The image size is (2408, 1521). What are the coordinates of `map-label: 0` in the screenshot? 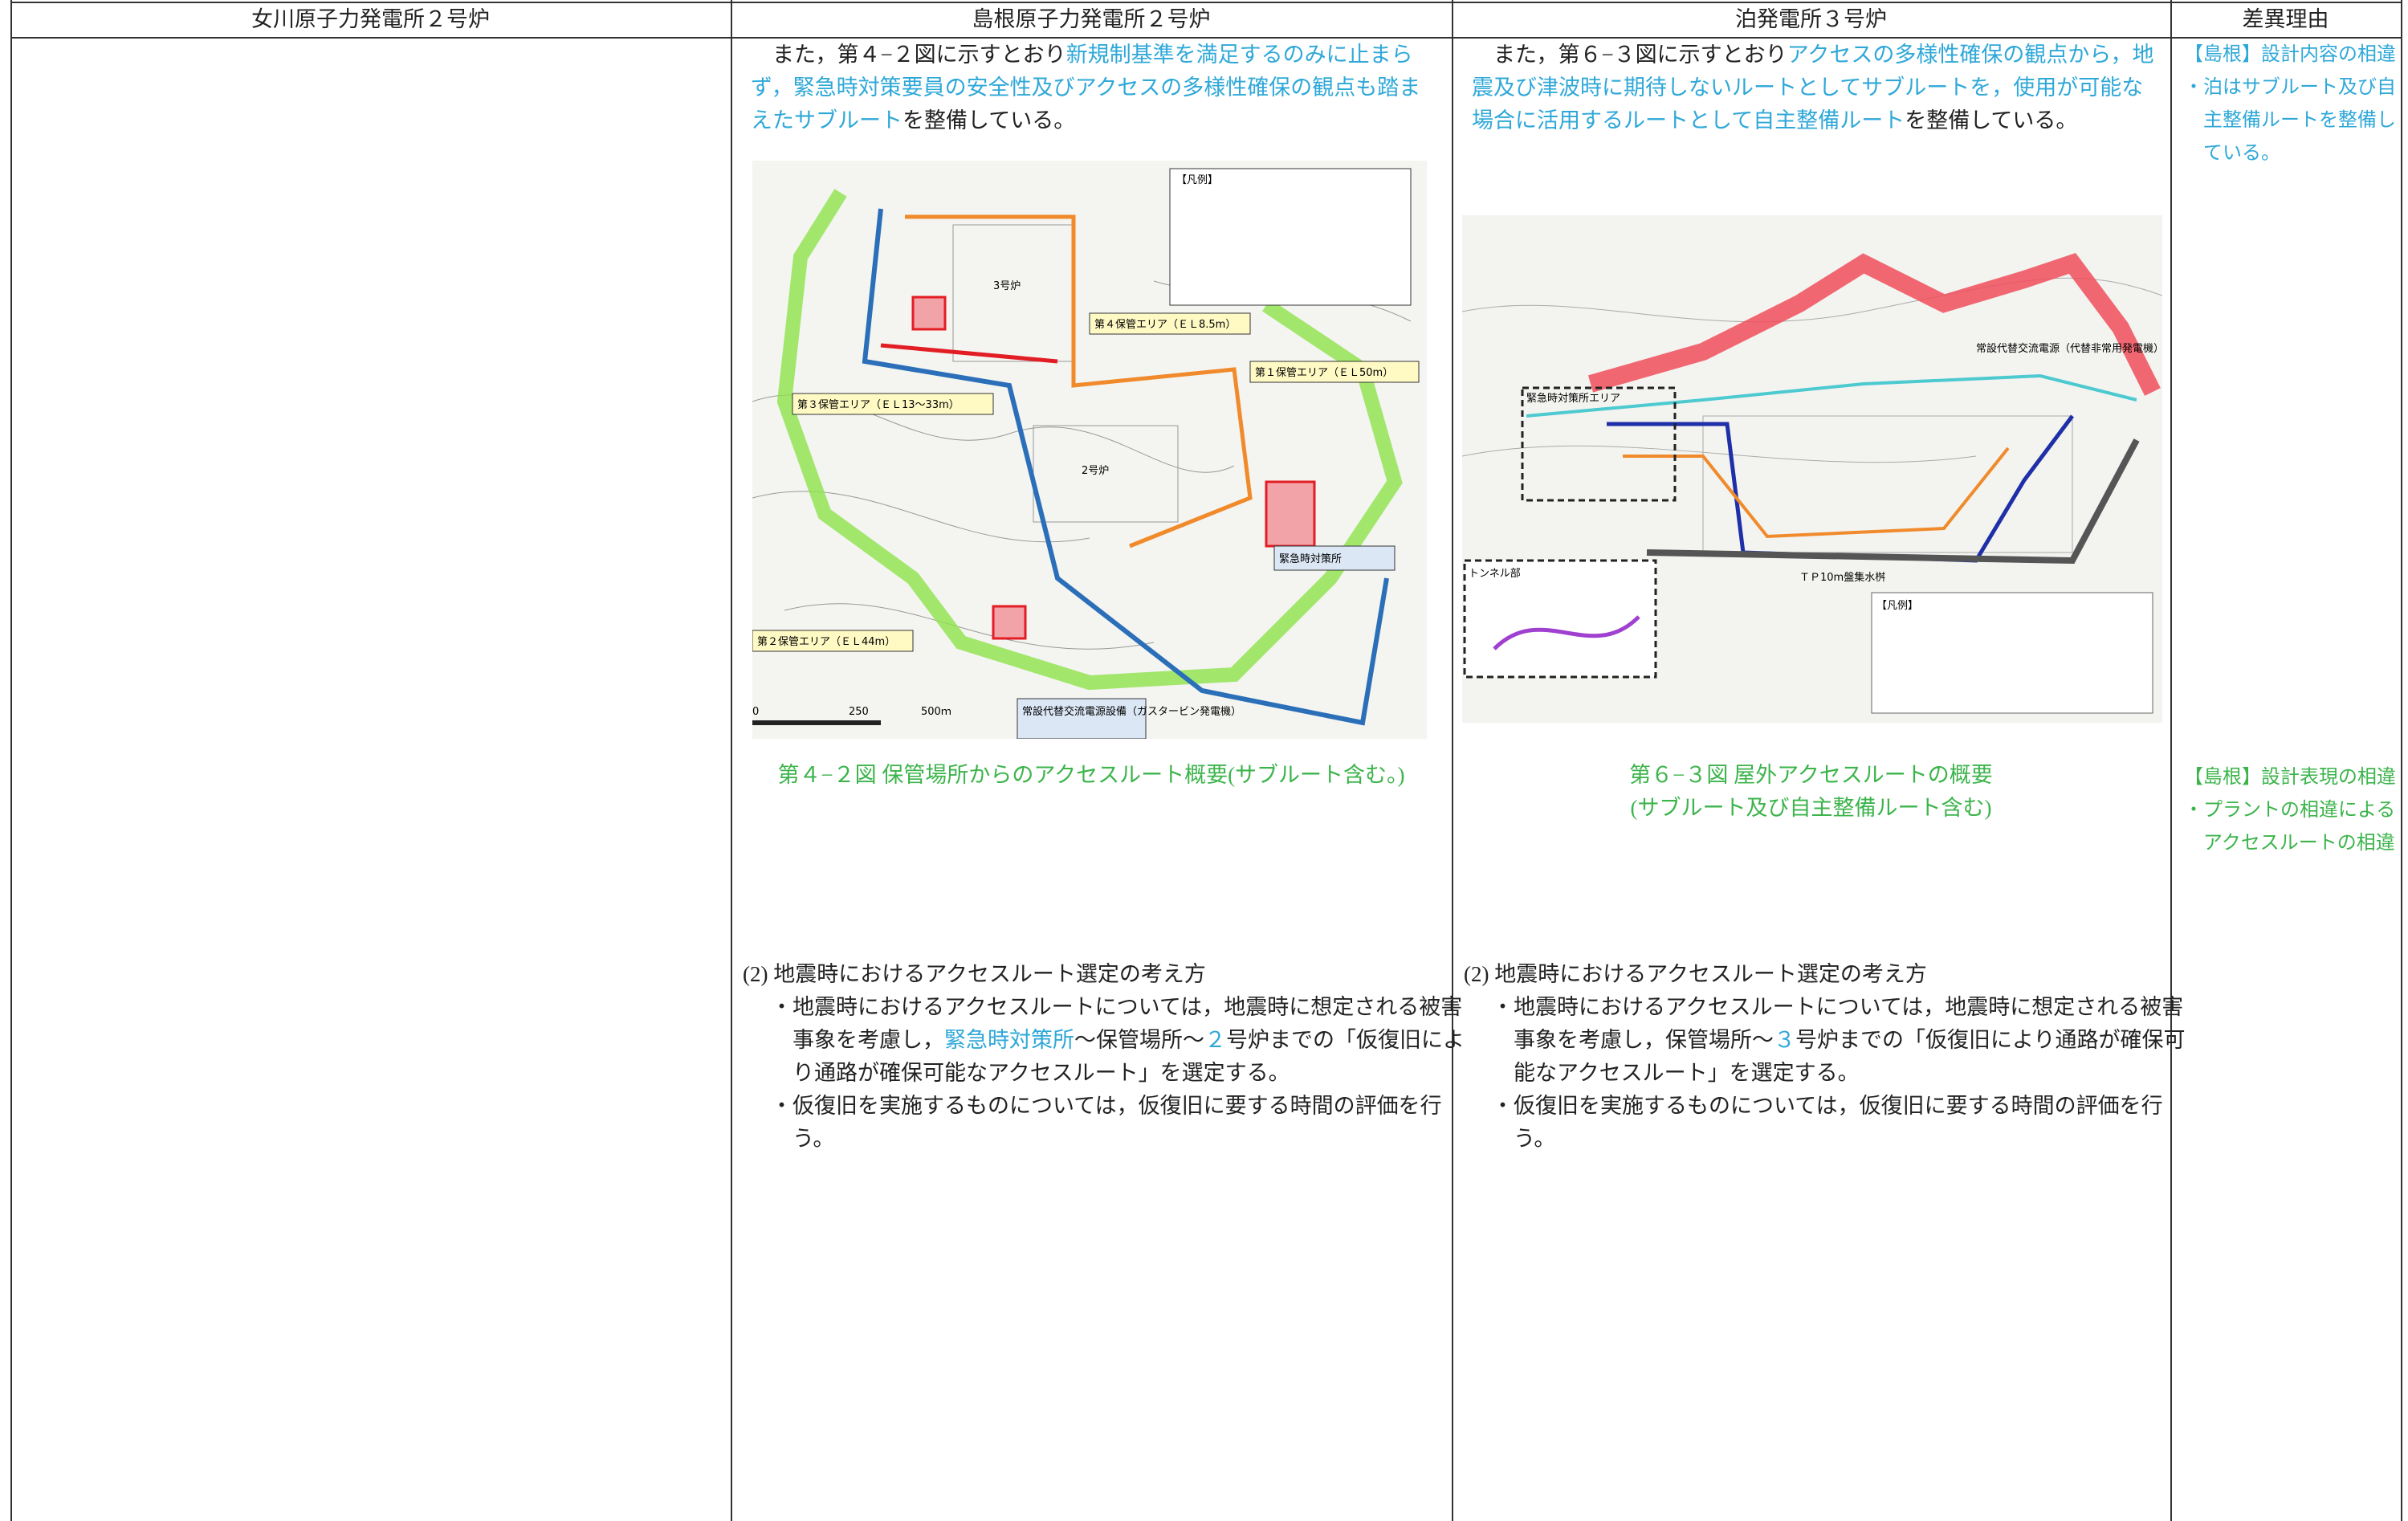 It's located at (755, 712).